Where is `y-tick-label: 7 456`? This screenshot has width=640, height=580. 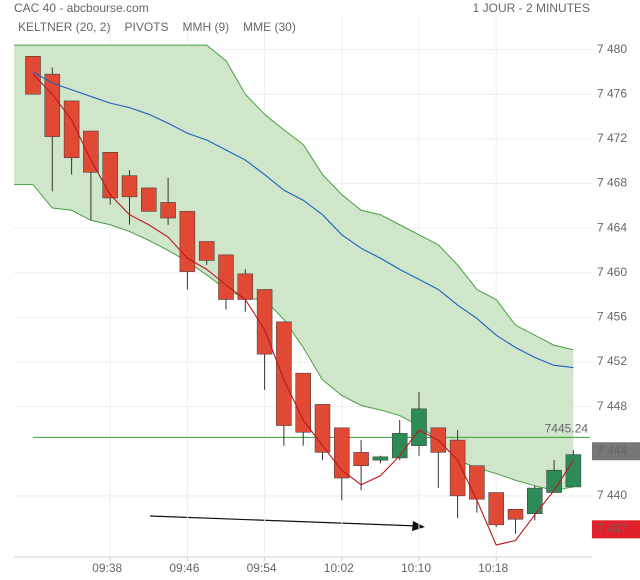
y-tick-label: 7 456 is located at coordinates (612, 317).